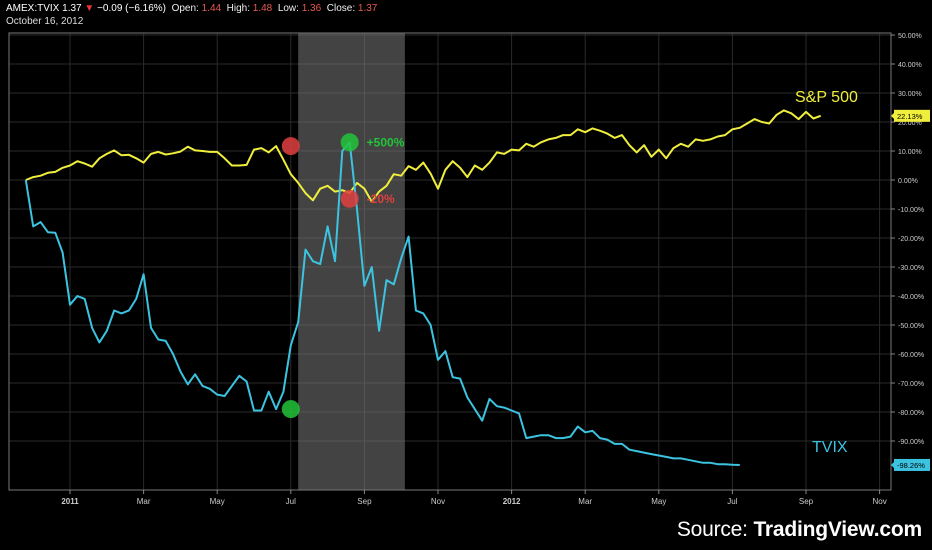 This screenshot has width=932, height=550. Describe the element at coordinates (512, 501) in the screenshot. I see `x-tick-label: 2012` at that location.